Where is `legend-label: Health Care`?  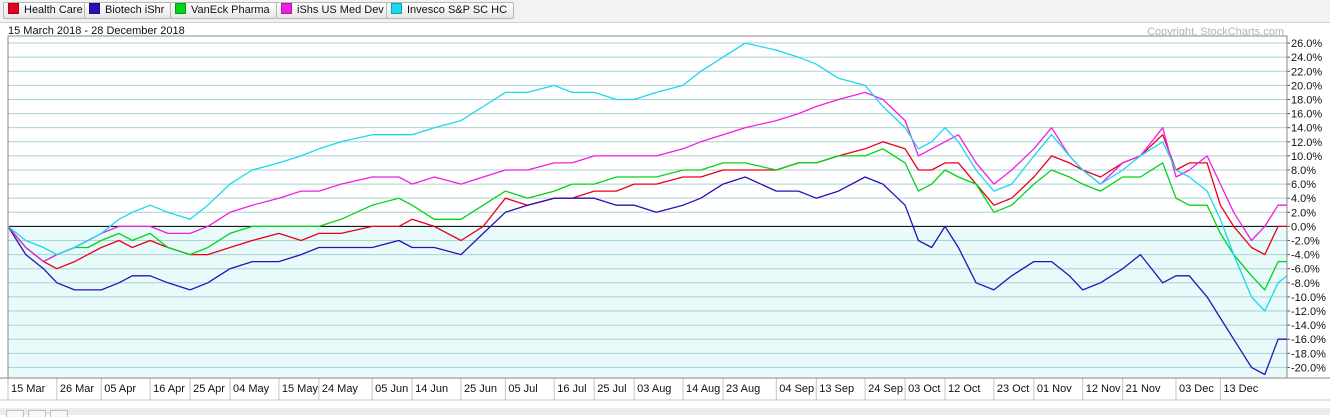 legend-label: Health Care is located at coordinates (53, 10).